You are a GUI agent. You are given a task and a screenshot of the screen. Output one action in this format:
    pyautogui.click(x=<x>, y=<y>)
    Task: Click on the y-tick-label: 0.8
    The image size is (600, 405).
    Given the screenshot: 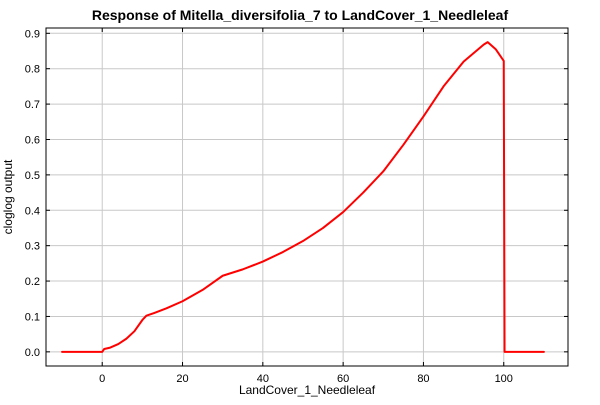 What is the action you would take?
    pyautogui.click(x=32, y=70)
    